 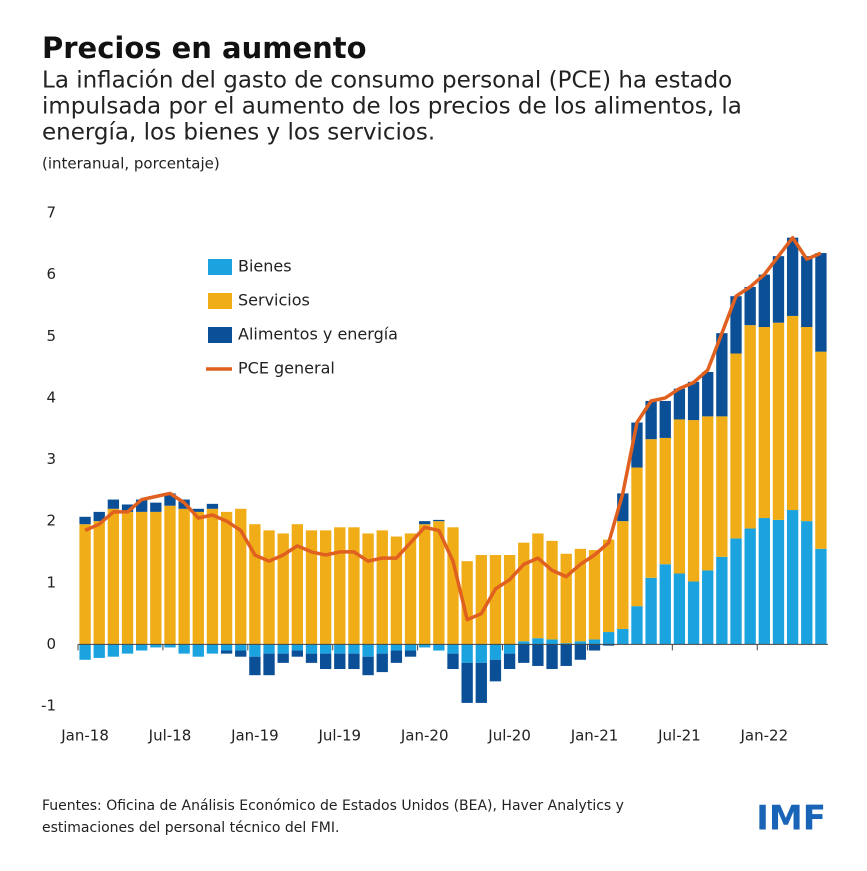 I want to click on x-tick-label: Jan-19, so click(x=254, y=736).